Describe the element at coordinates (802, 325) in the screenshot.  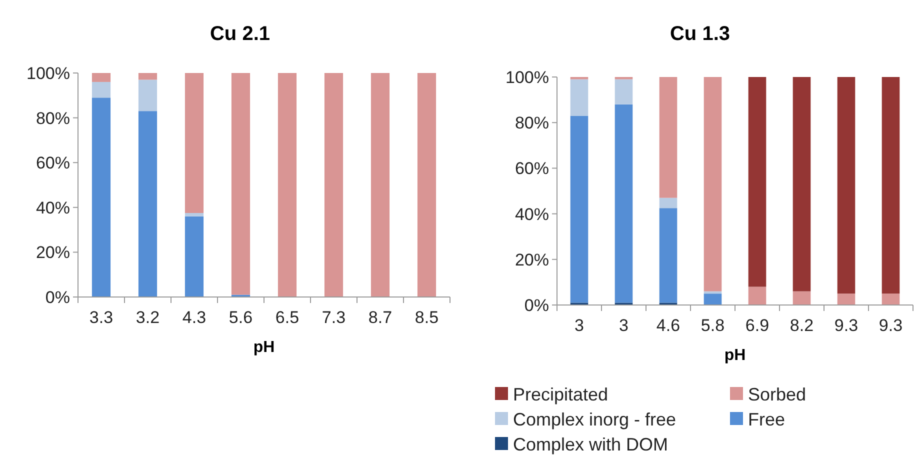
I see `x-tick-label: 8.2` at that location.